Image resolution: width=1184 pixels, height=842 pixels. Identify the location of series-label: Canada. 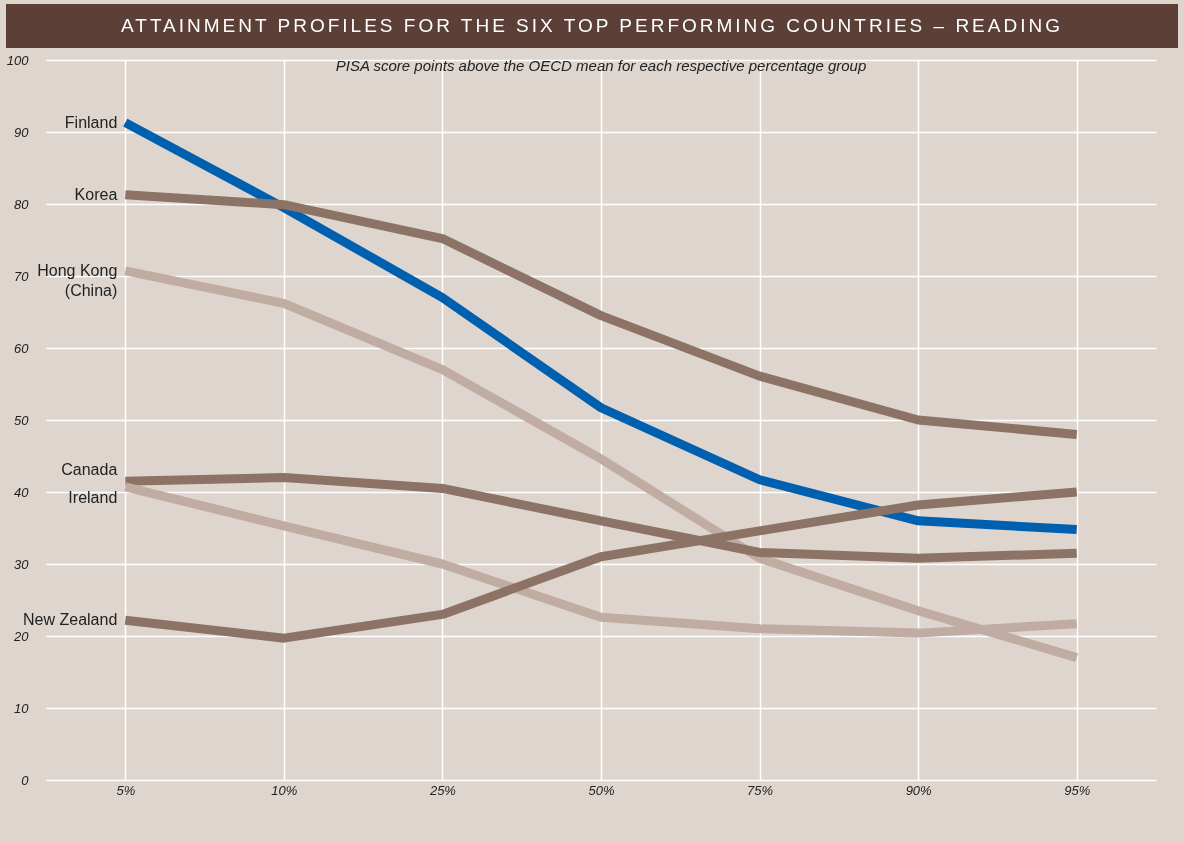
(89, 469).